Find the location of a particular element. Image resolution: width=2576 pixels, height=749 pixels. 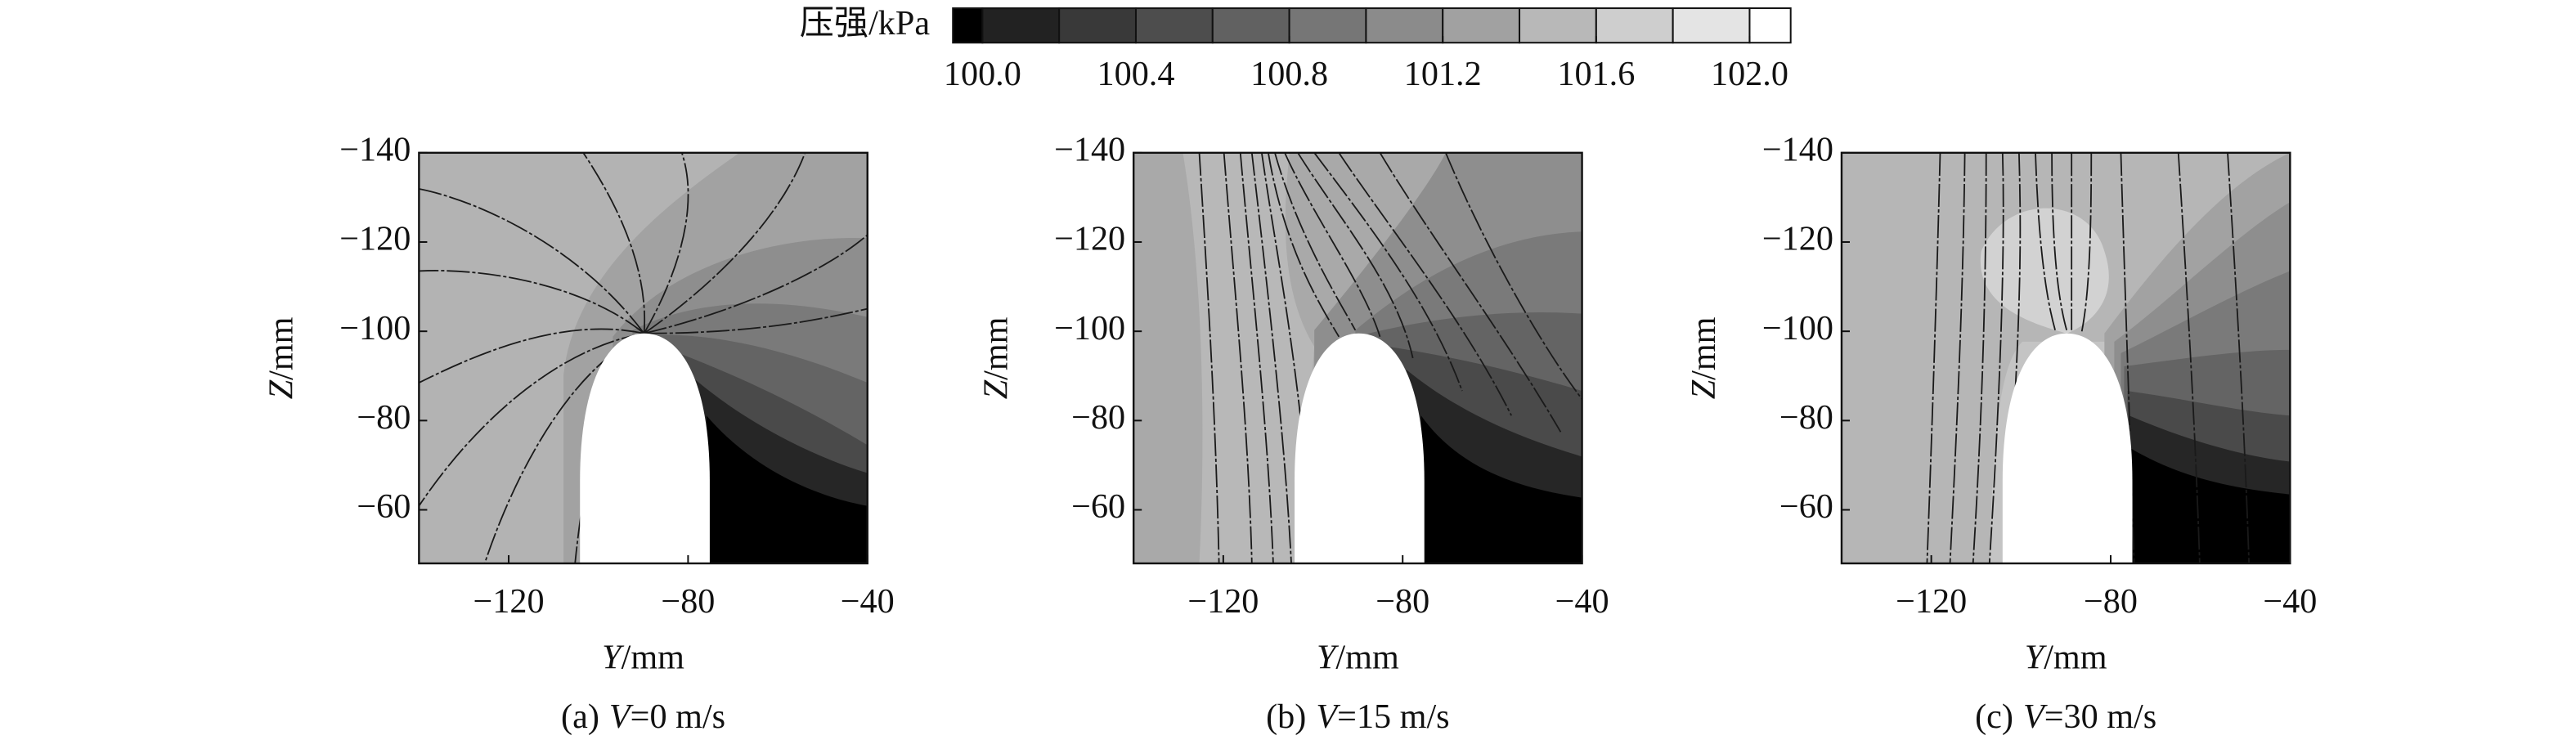

caption-label: (c) is located at coordinates (1994, 716).